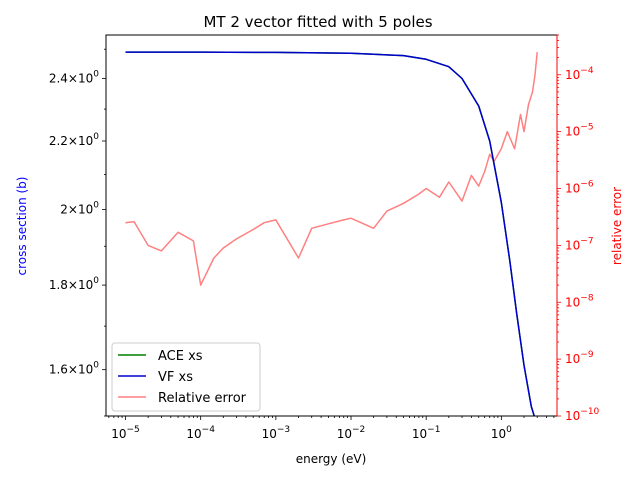 The height and width of the screenshot is (480, 640). Describe the element at coordinates (180, 356) in the screenshot. I see `legend-label: ACE xs` at that location.